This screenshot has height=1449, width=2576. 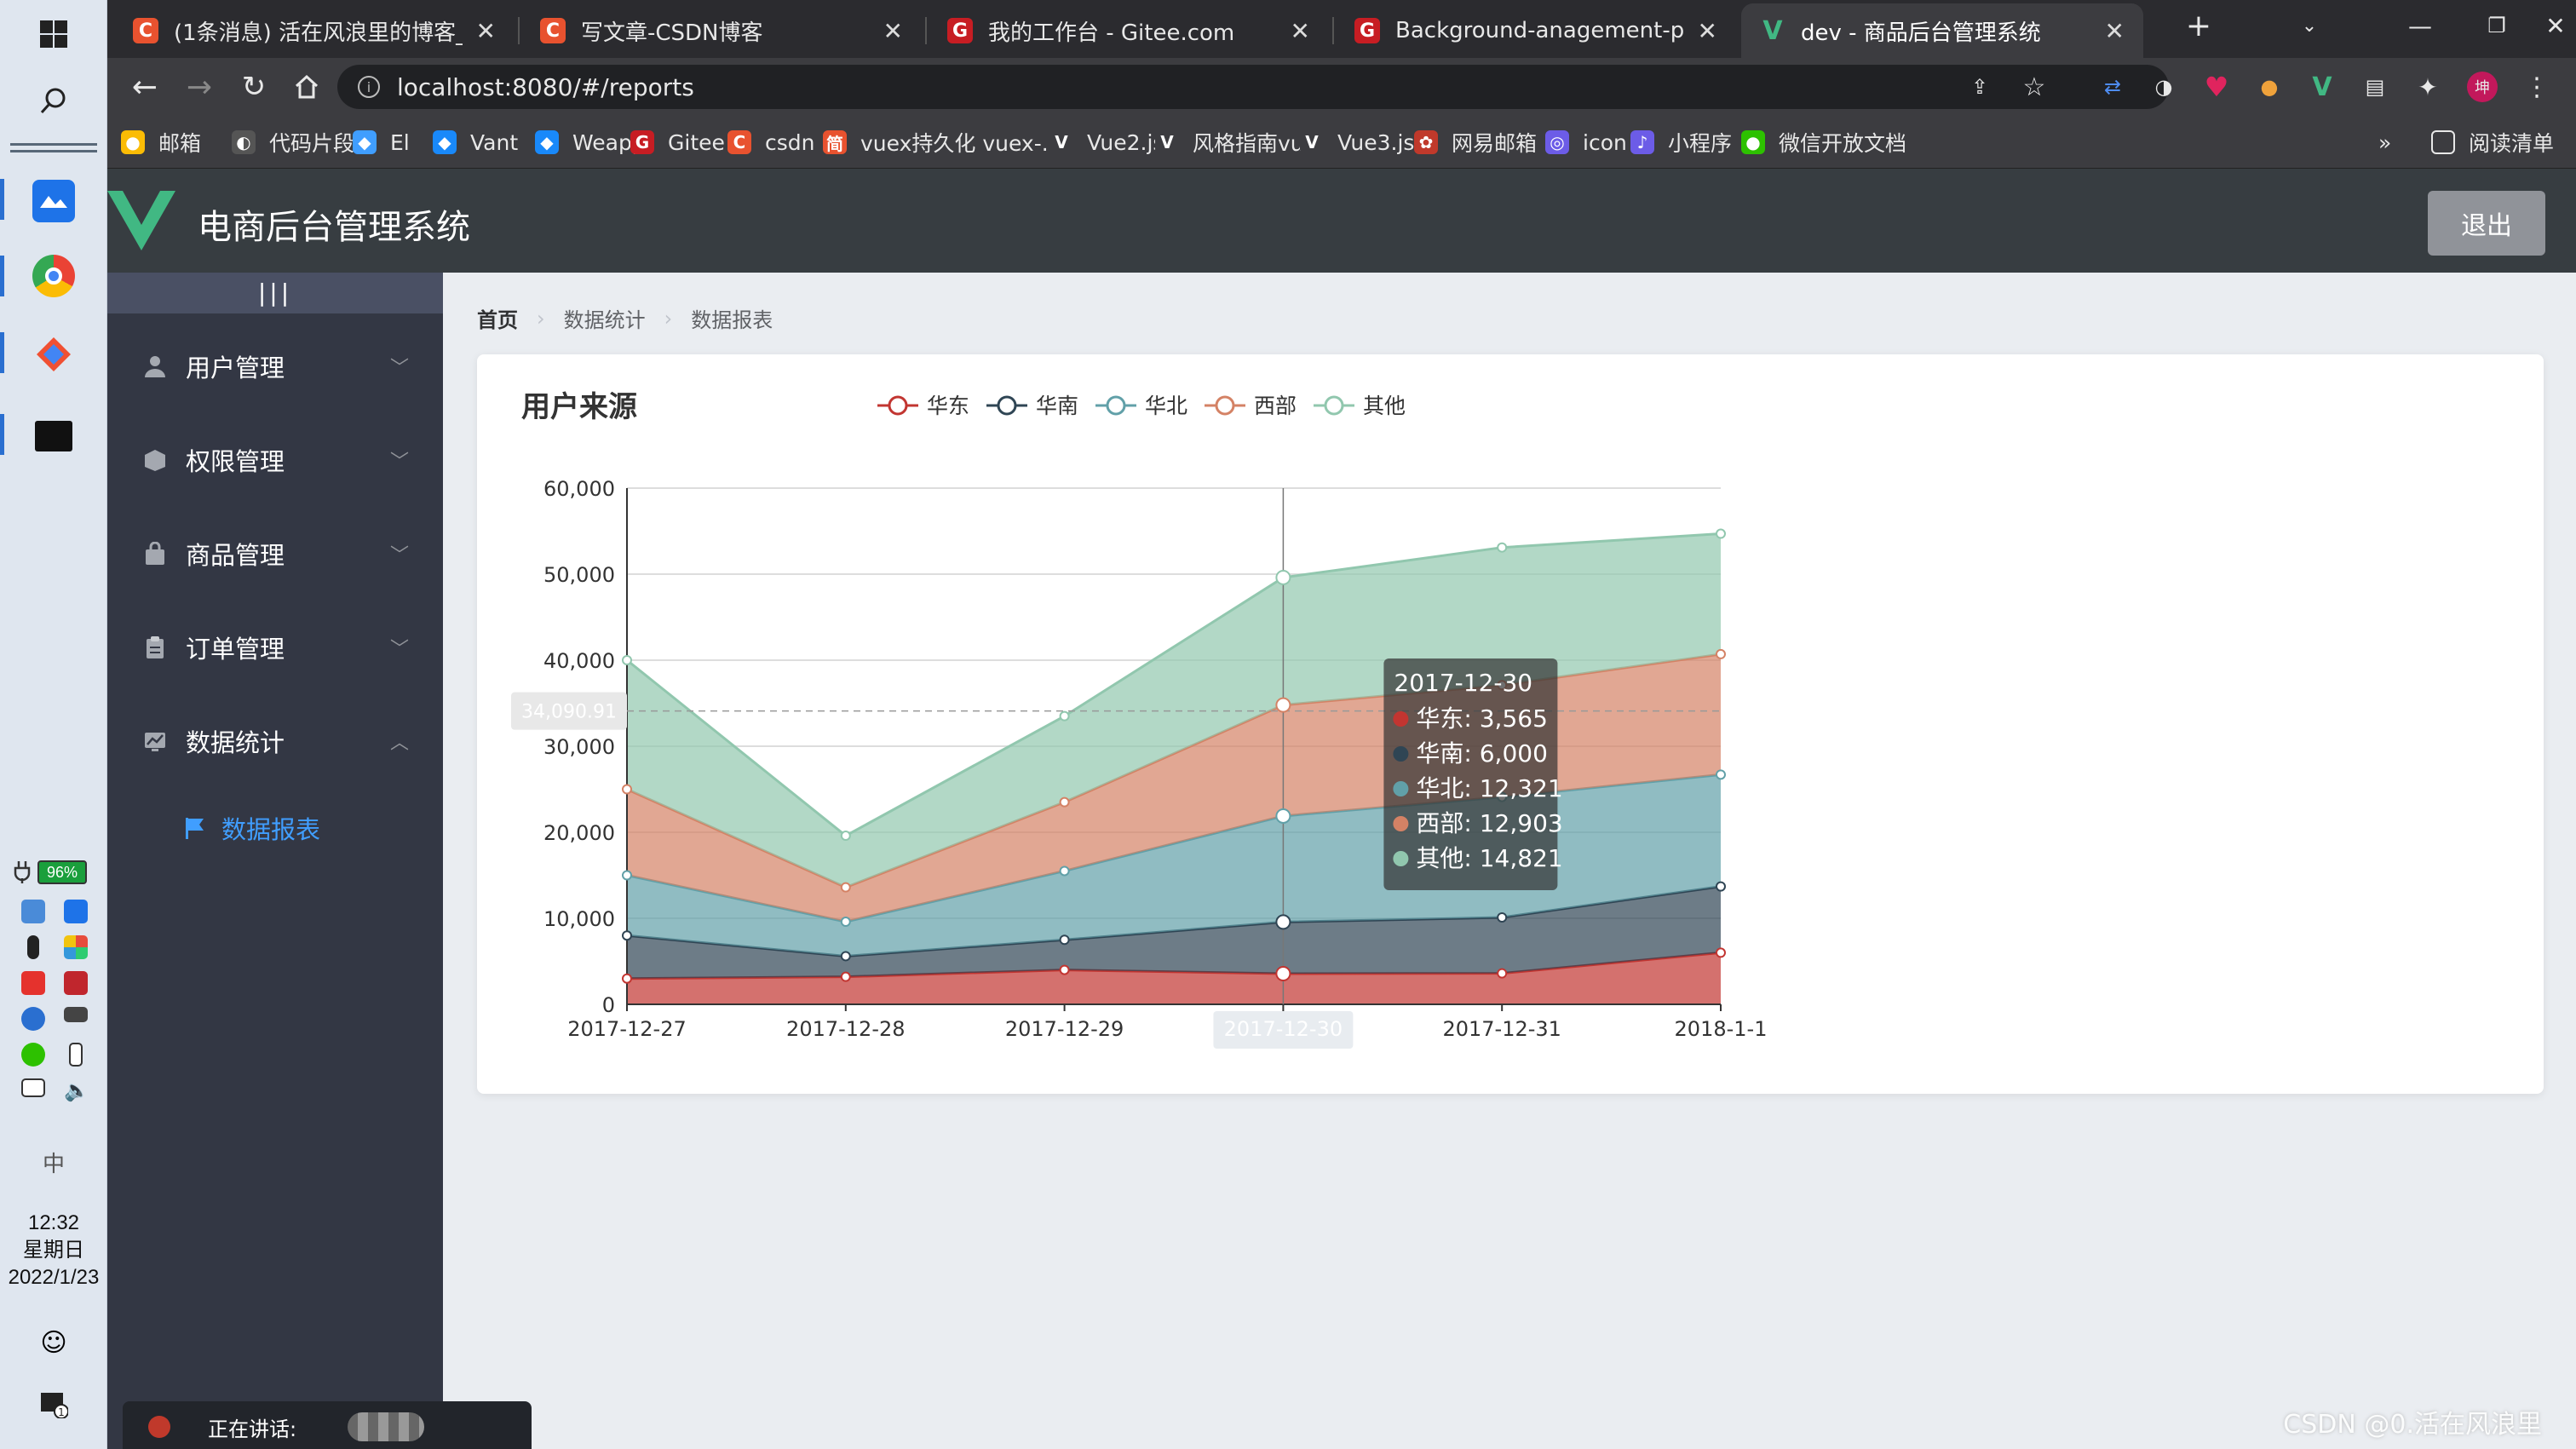 What do you see at coordinates (476, 142) in the screenshot?
I see `bookmark-item: ◆ Vant` at bounding box center [476, 142].